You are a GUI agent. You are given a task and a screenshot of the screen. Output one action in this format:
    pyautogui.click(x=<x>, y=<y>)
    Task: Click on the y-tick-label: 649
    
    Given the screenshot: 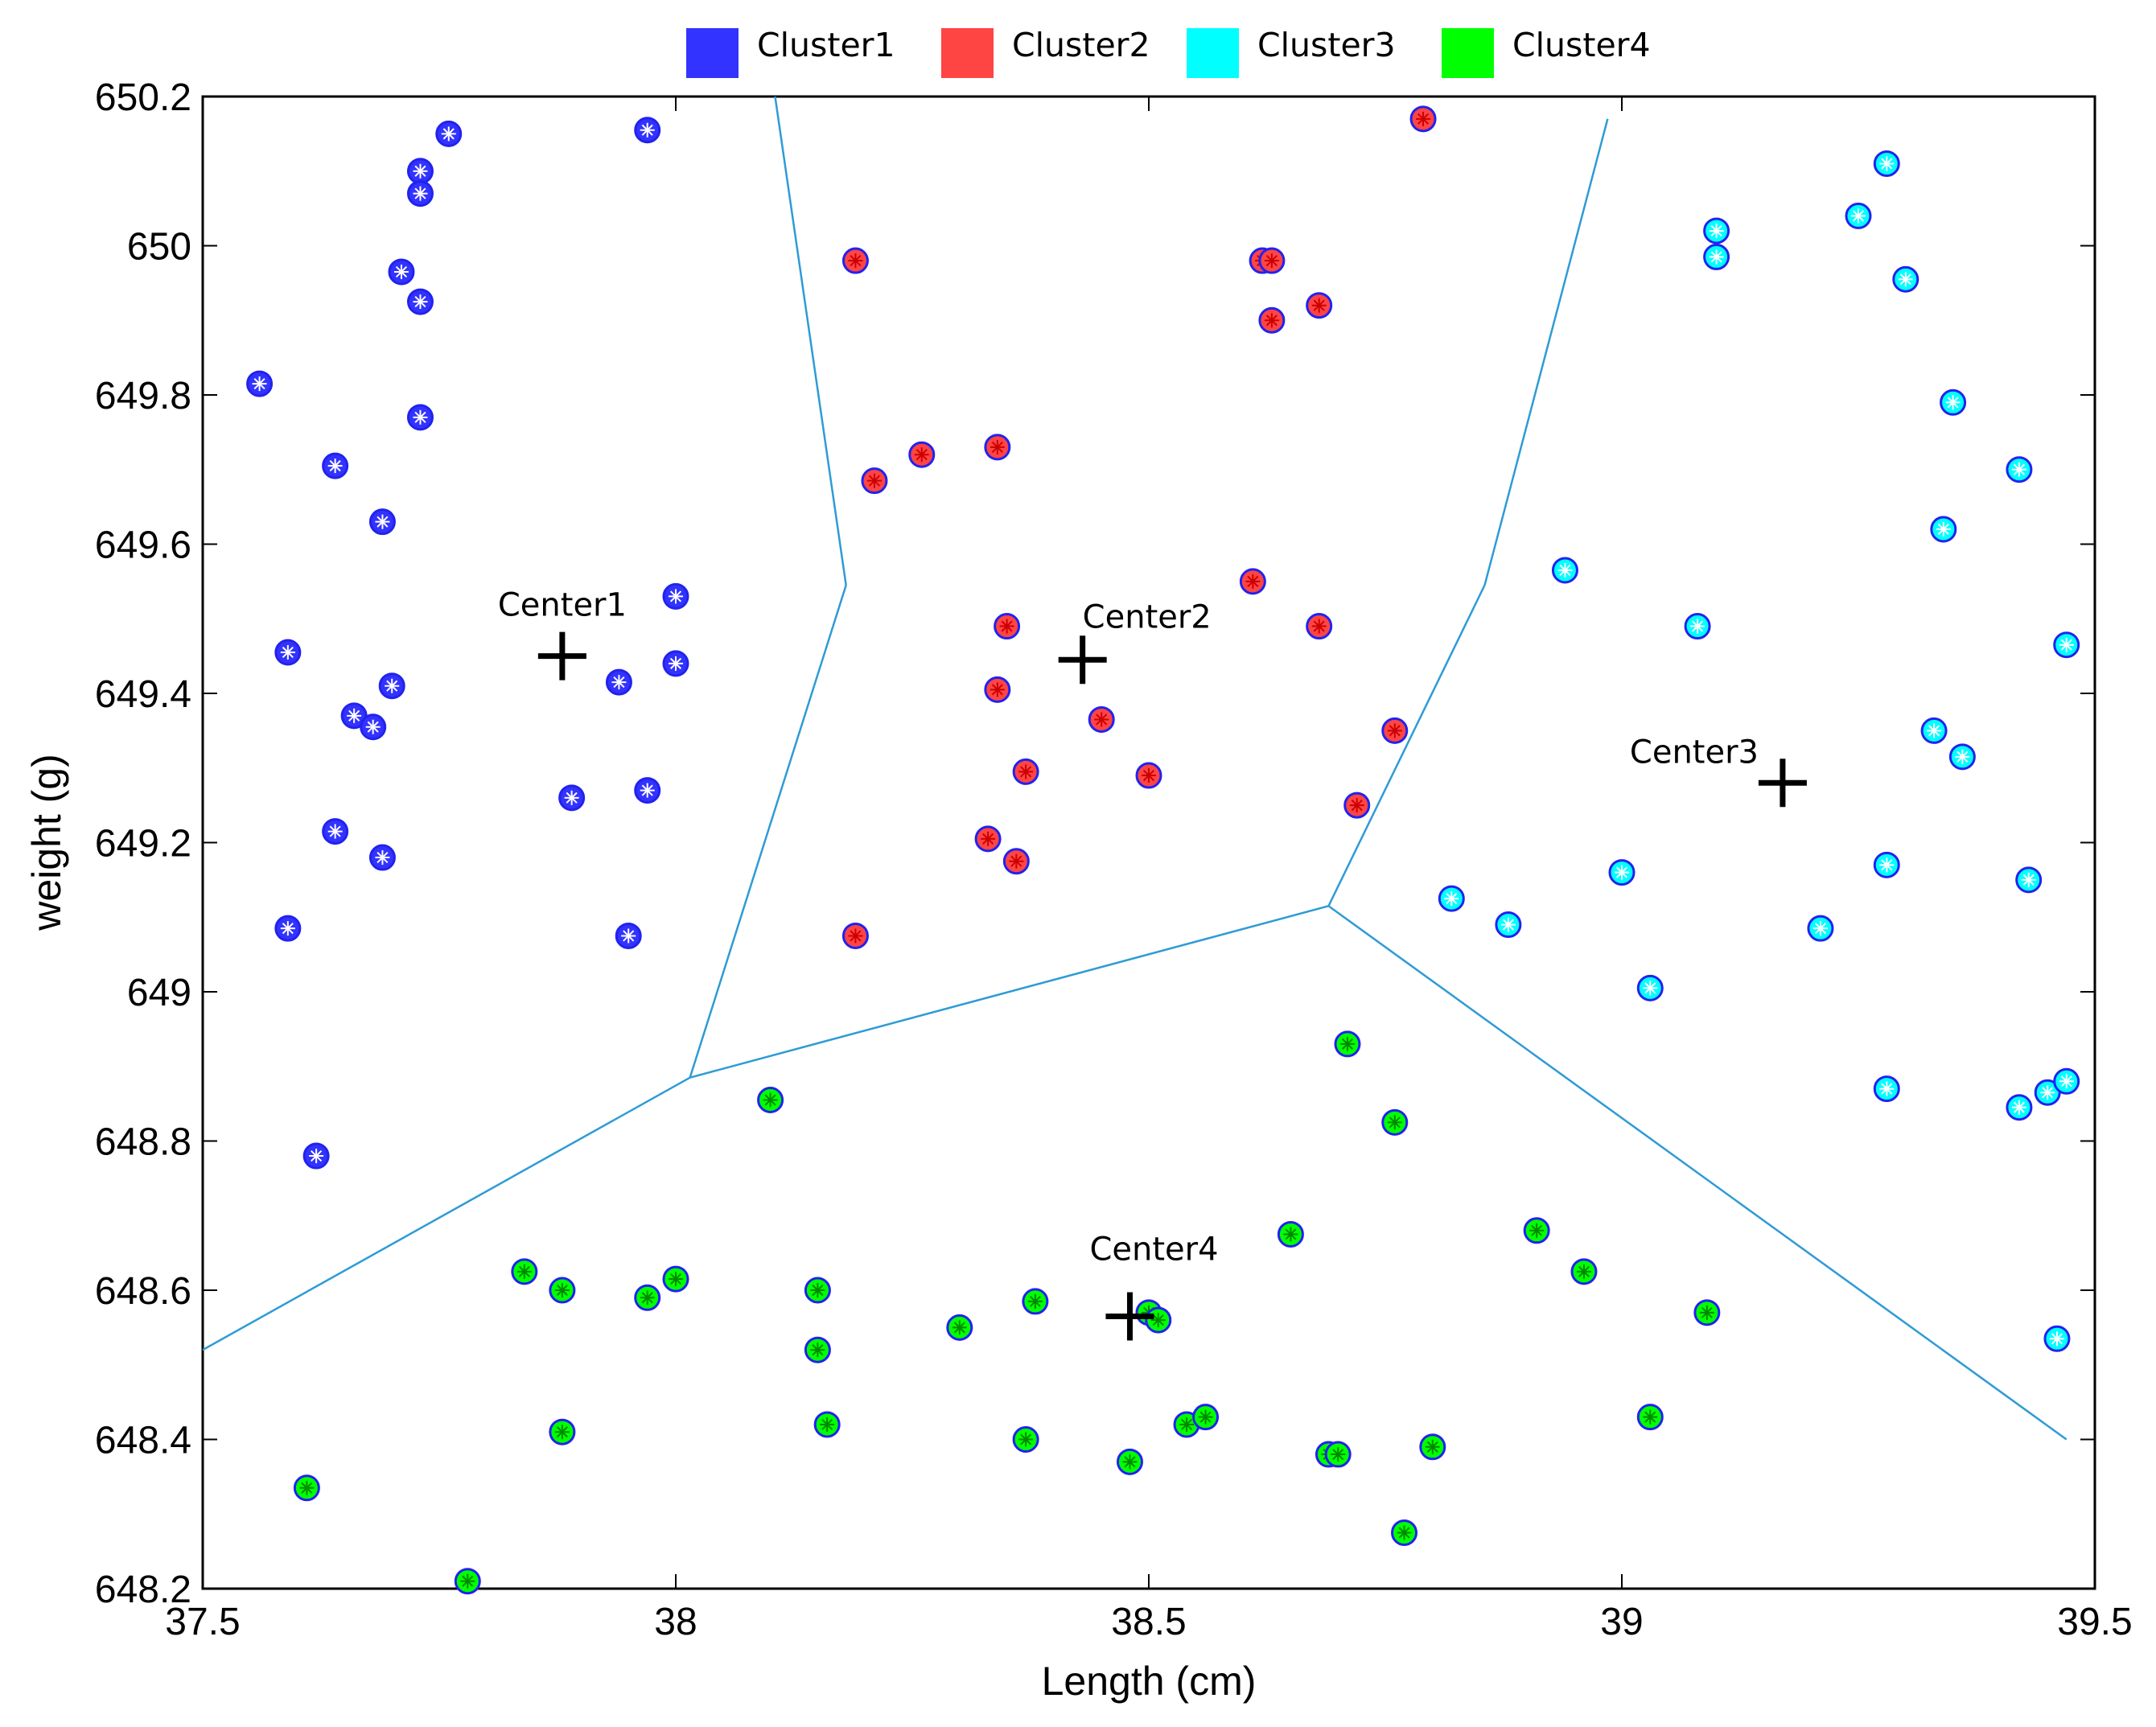 What is the action you would take?
    pyautogui.click(x=159, y=993)
    